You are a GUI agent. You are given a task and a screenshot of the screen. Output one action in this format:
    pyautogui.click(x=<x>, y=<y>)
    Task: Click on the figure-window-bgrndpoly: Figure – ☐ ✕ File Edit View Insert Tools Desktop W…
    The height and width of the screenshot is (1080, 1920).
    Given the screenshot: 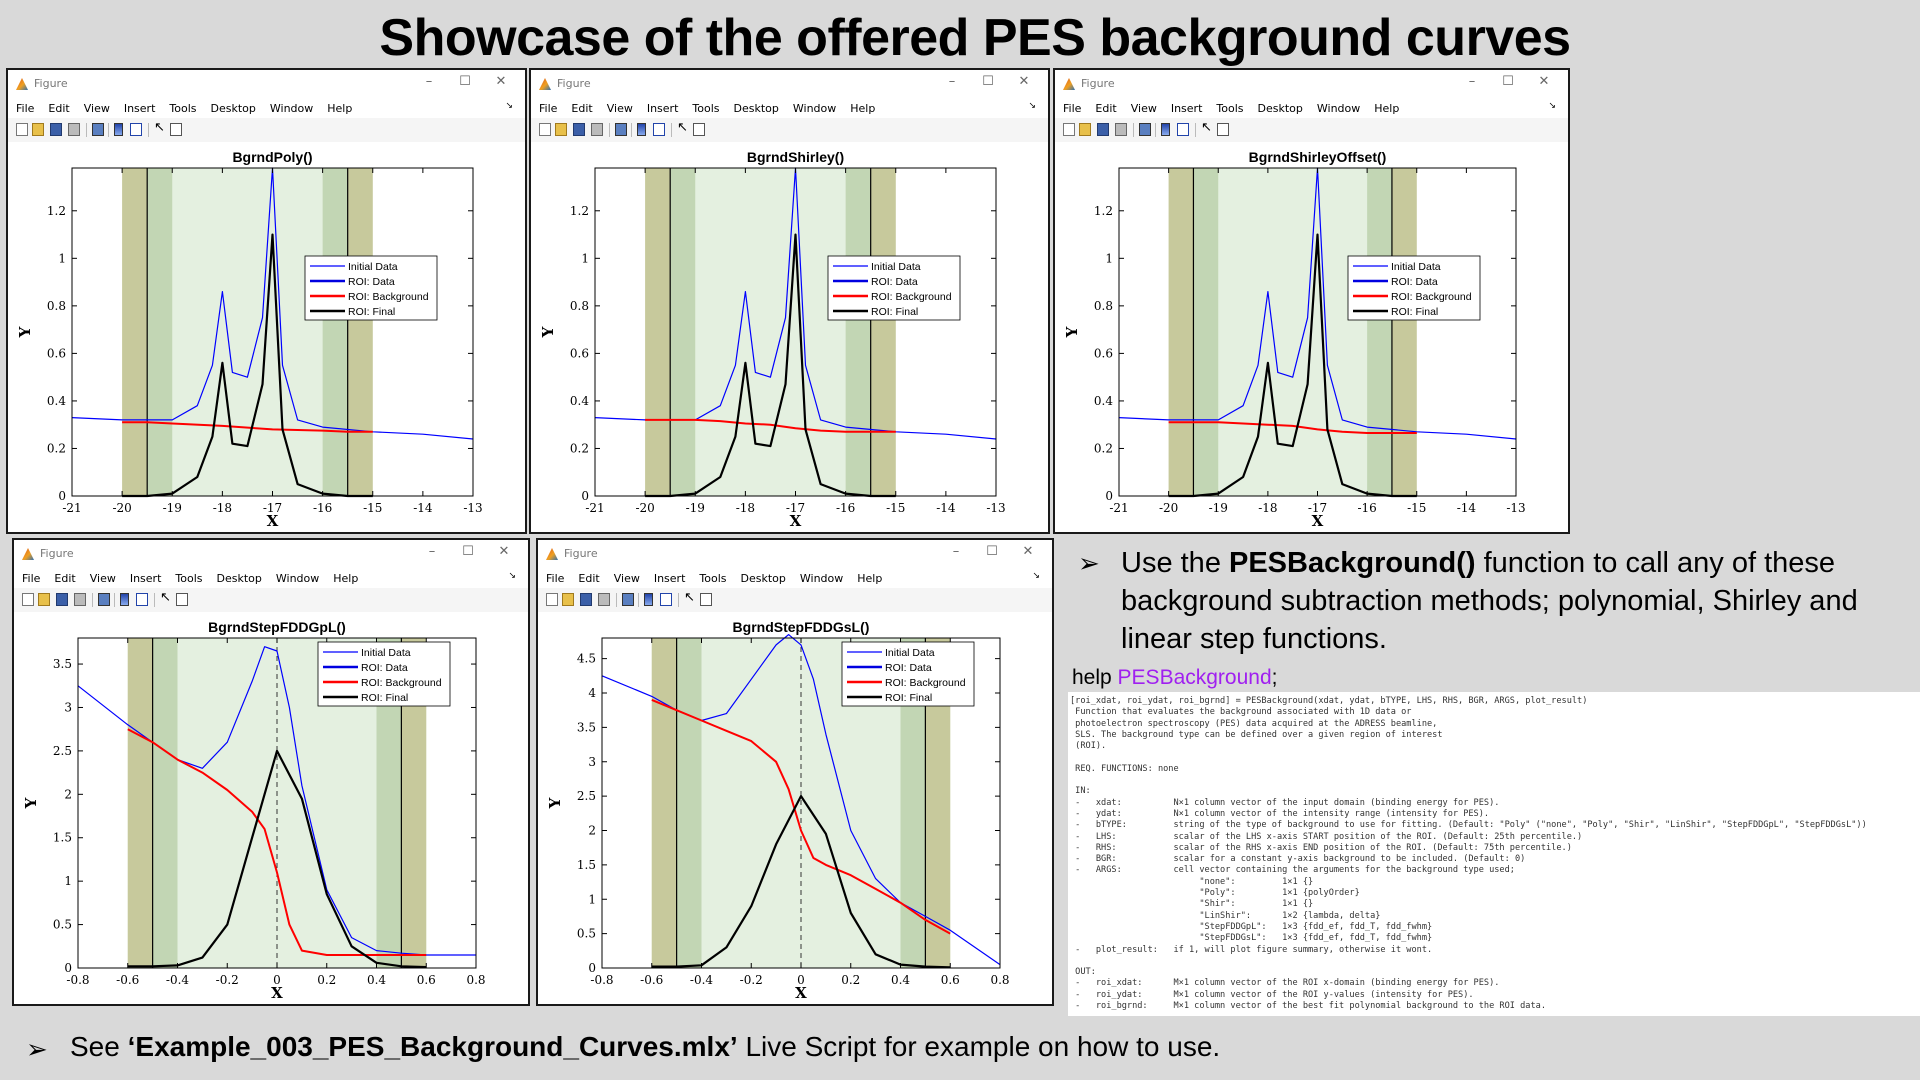 What is the action you would take?
    pyautogui.click(x=266, y=301)
    